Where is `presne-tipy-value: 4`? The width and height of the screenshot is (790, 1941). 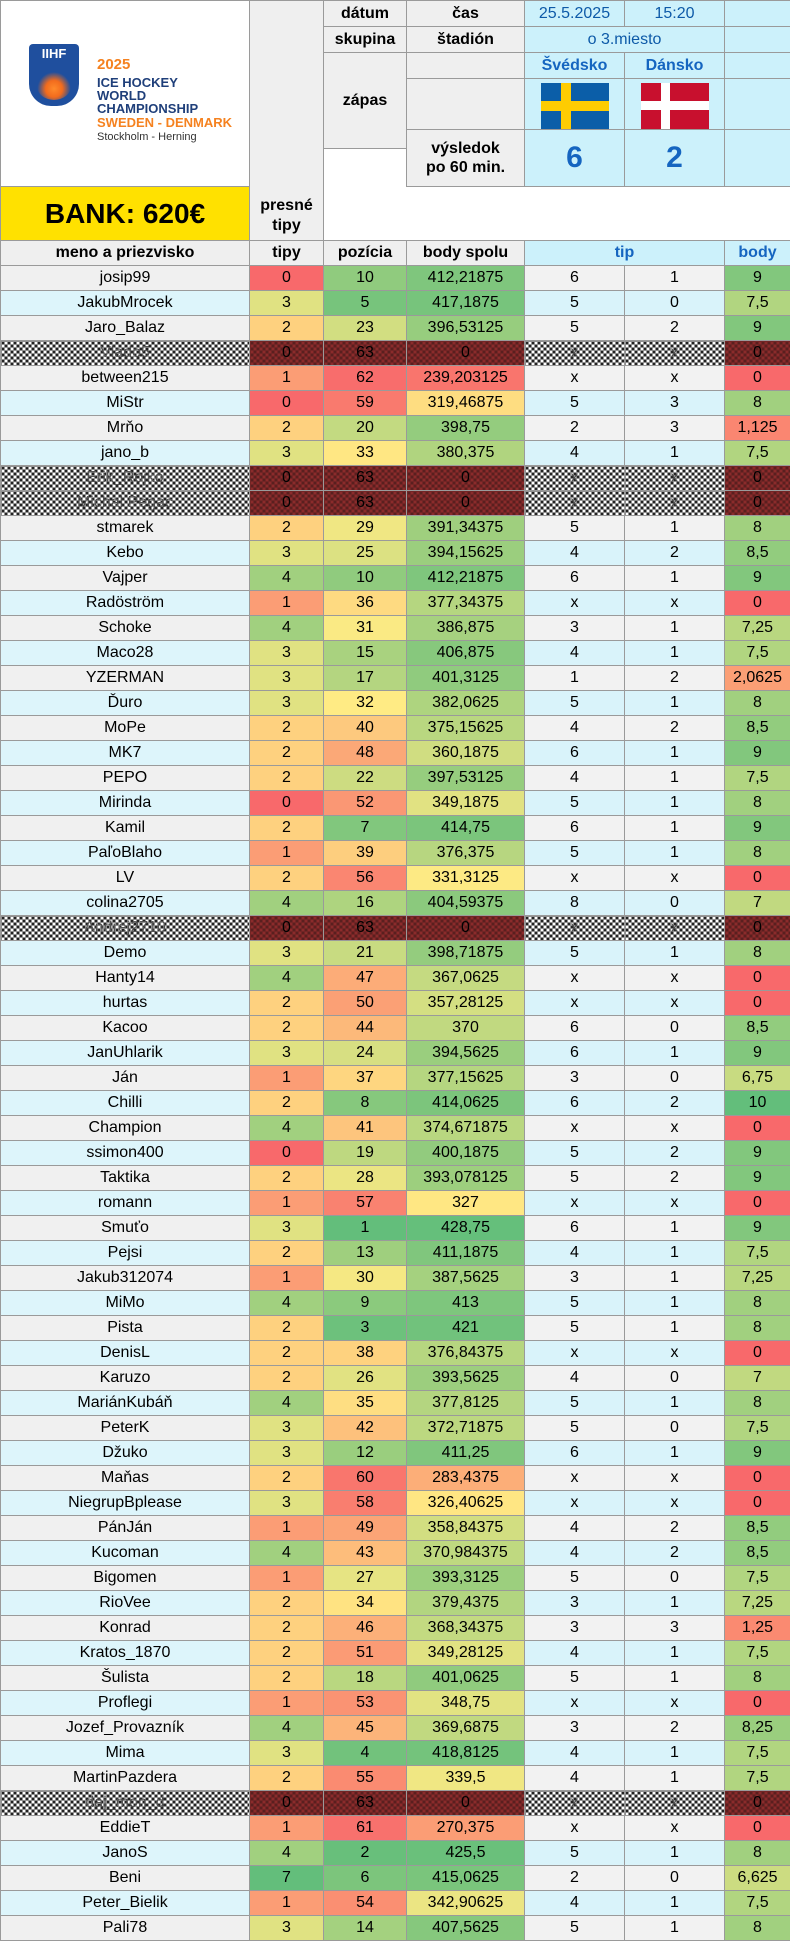 presne-tipy-value: 4 is located at coordinates (287, 978).